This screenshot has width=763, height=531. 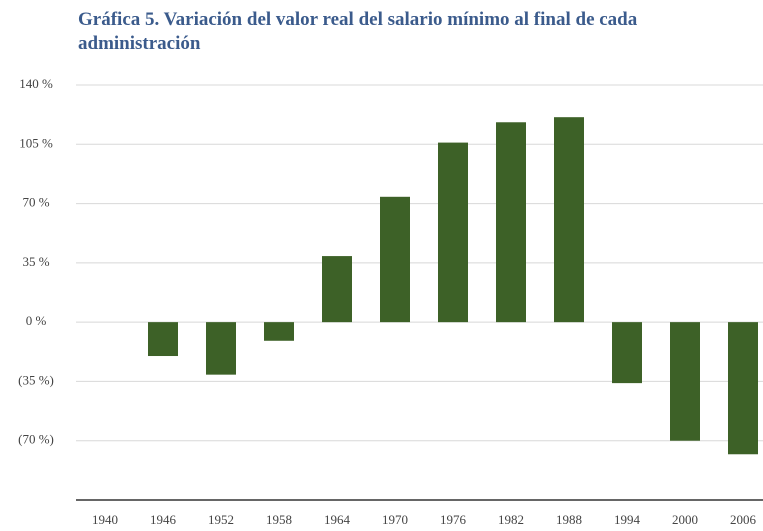 What do you see at coordinates (685, 519) in the screenshot?
I see `x-tick-label: 2000` at bounding box center [685, 519].